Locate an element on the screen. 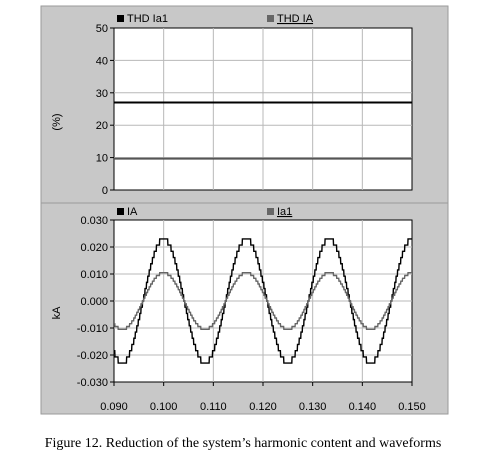 The width and height of the screenshot is (486, 463). y-tick-label: 30 is located at coordinates (102, 94).